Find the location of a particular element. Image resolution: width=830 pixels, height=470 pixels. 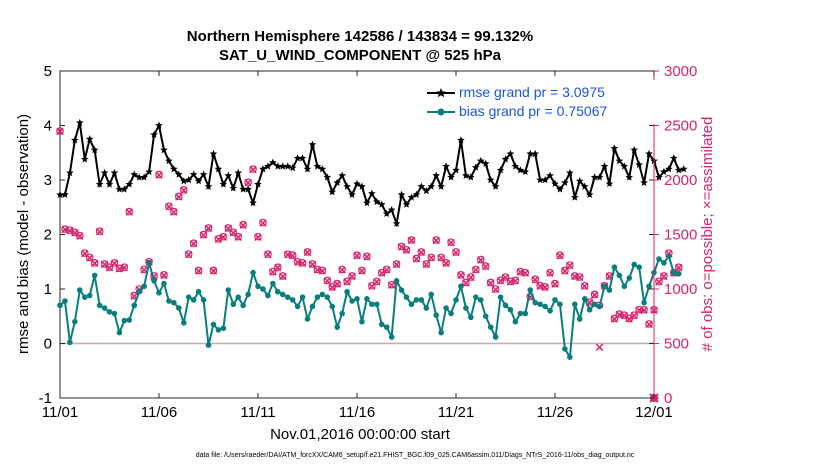

y-left-tick-label: 1 is located at coordinates (48, 289).